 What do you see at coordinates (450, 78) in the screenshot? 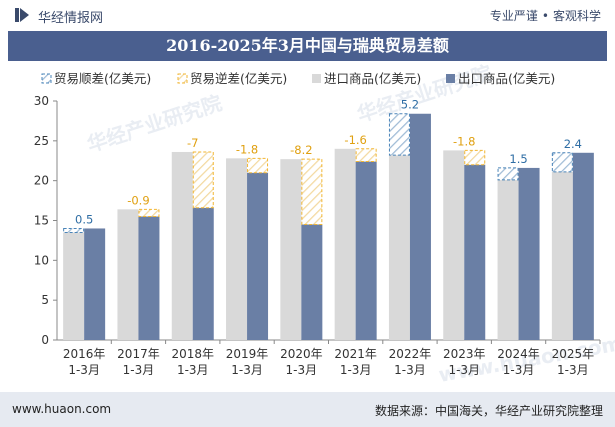
I see `legend-export-swatch` at bounding box center [450, 78].